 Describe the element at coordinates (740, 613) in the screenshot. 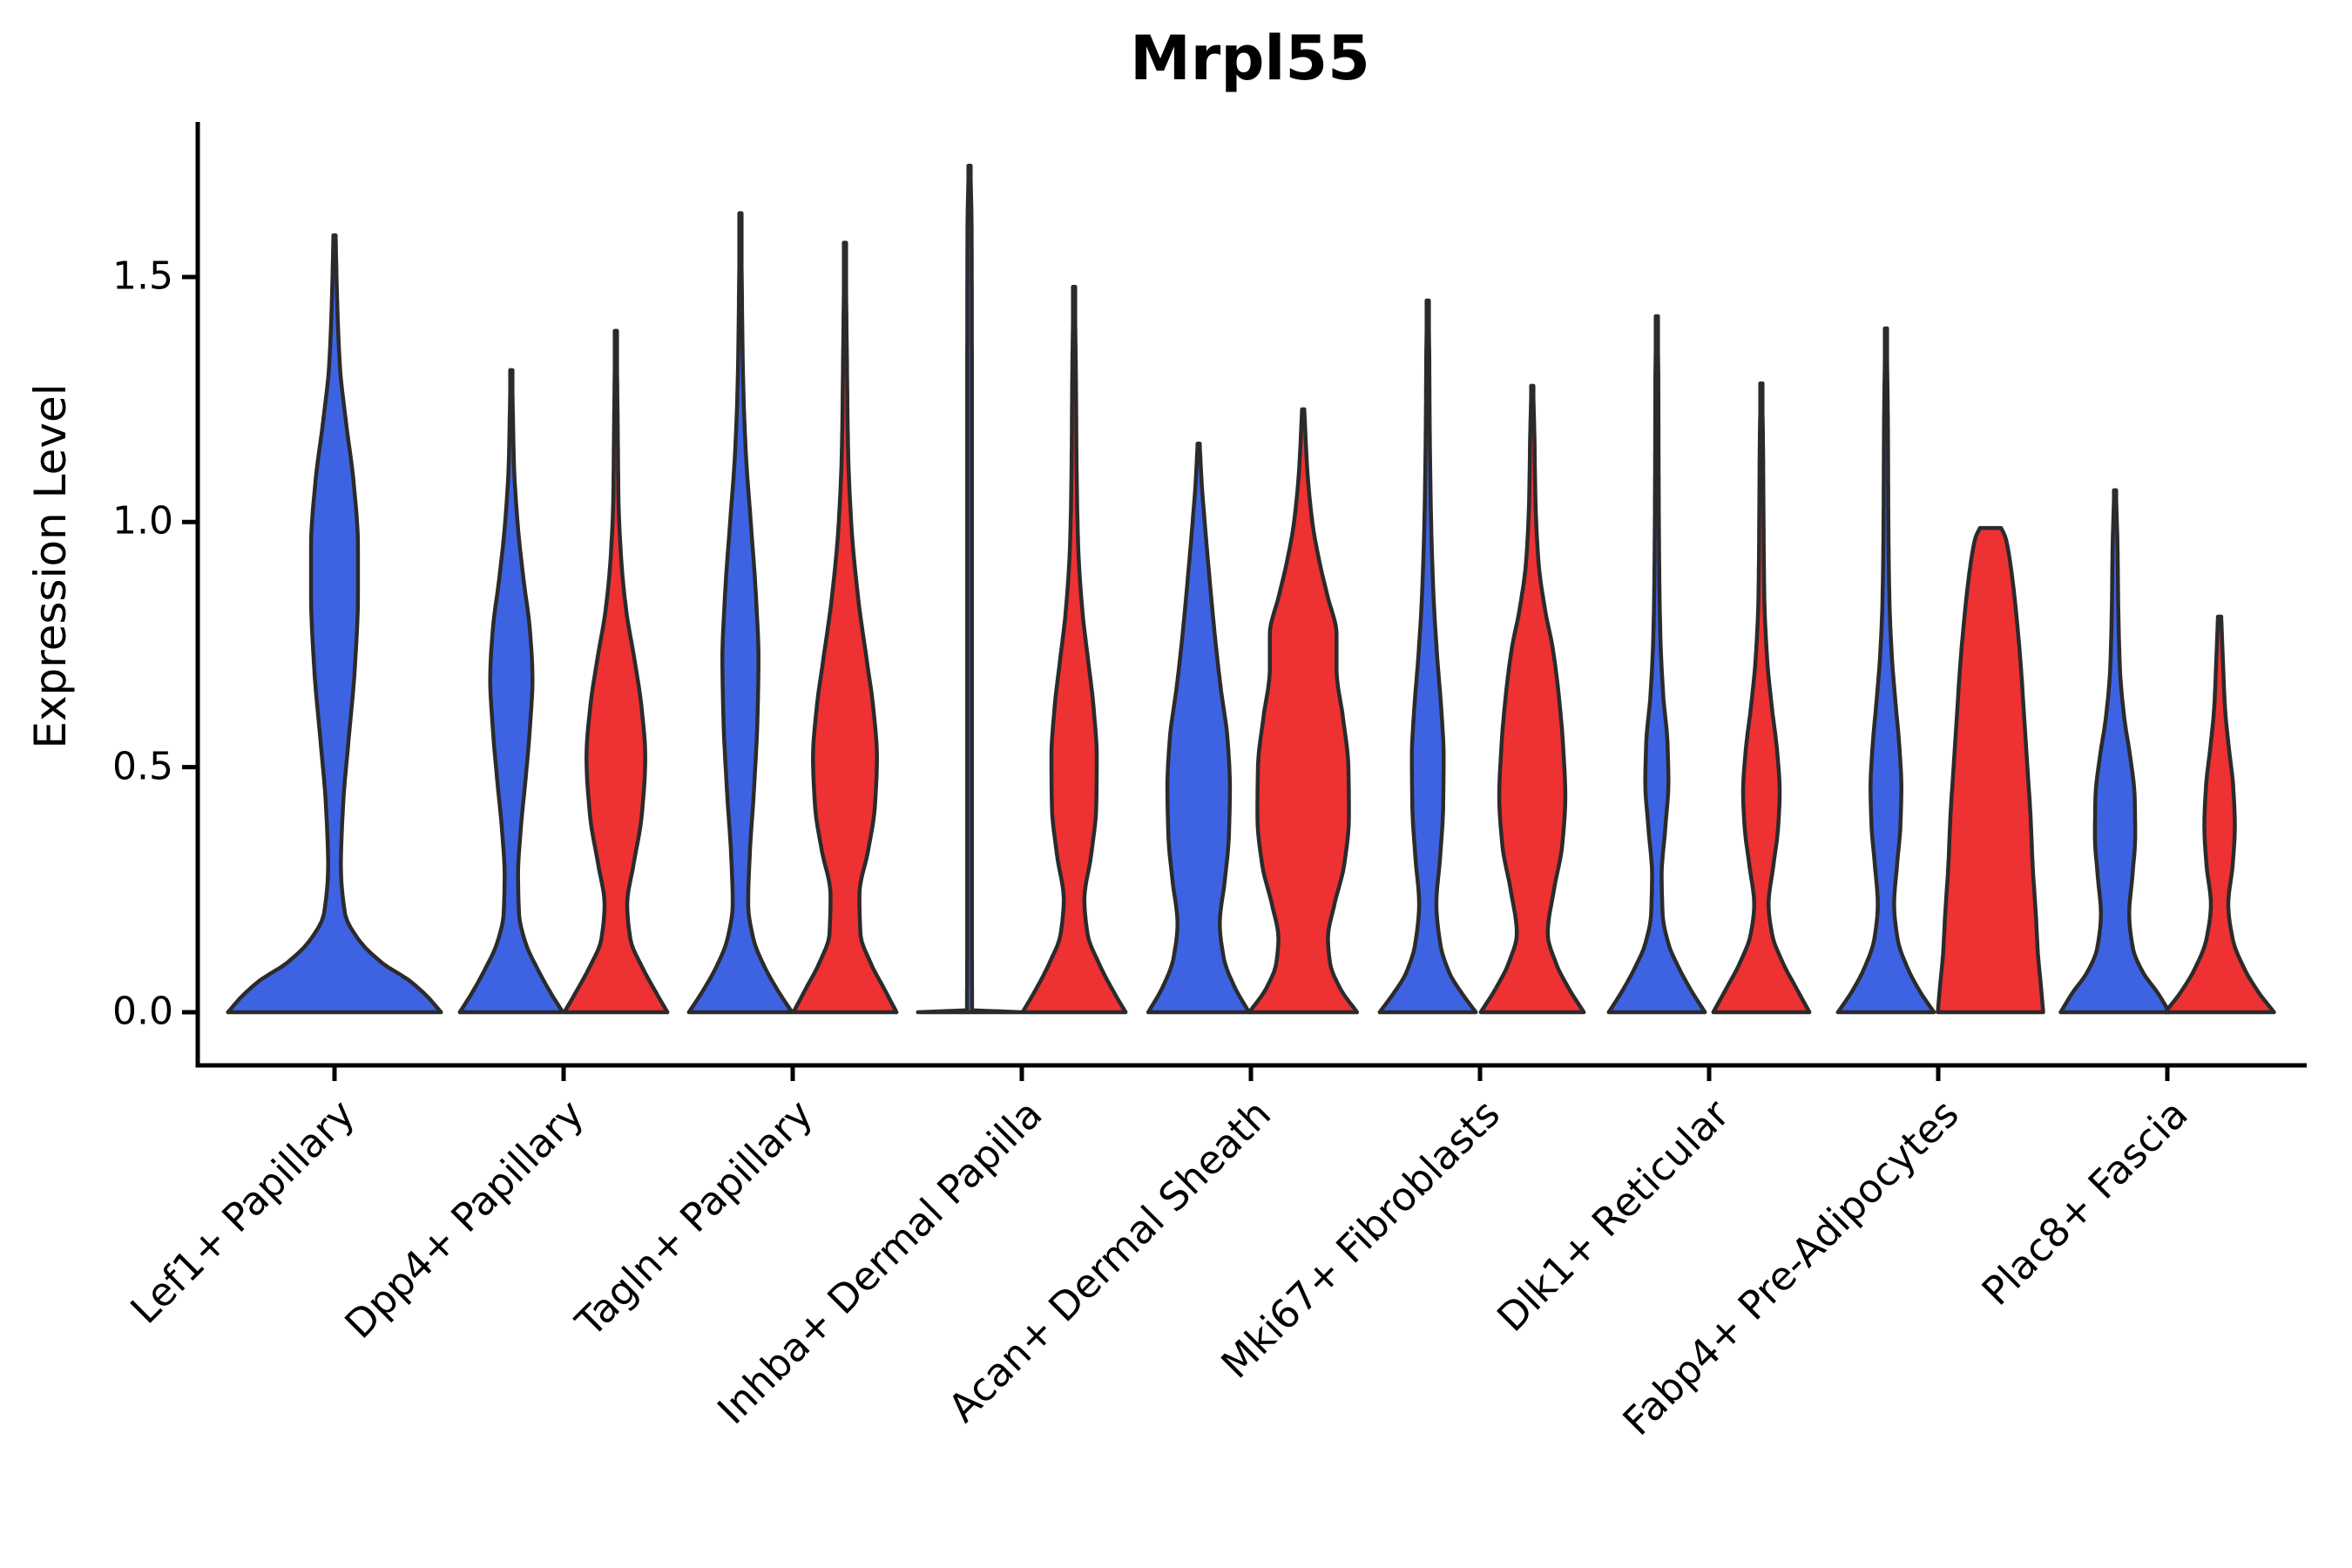

I see `violin-tagln-papillary-blue` at that location.